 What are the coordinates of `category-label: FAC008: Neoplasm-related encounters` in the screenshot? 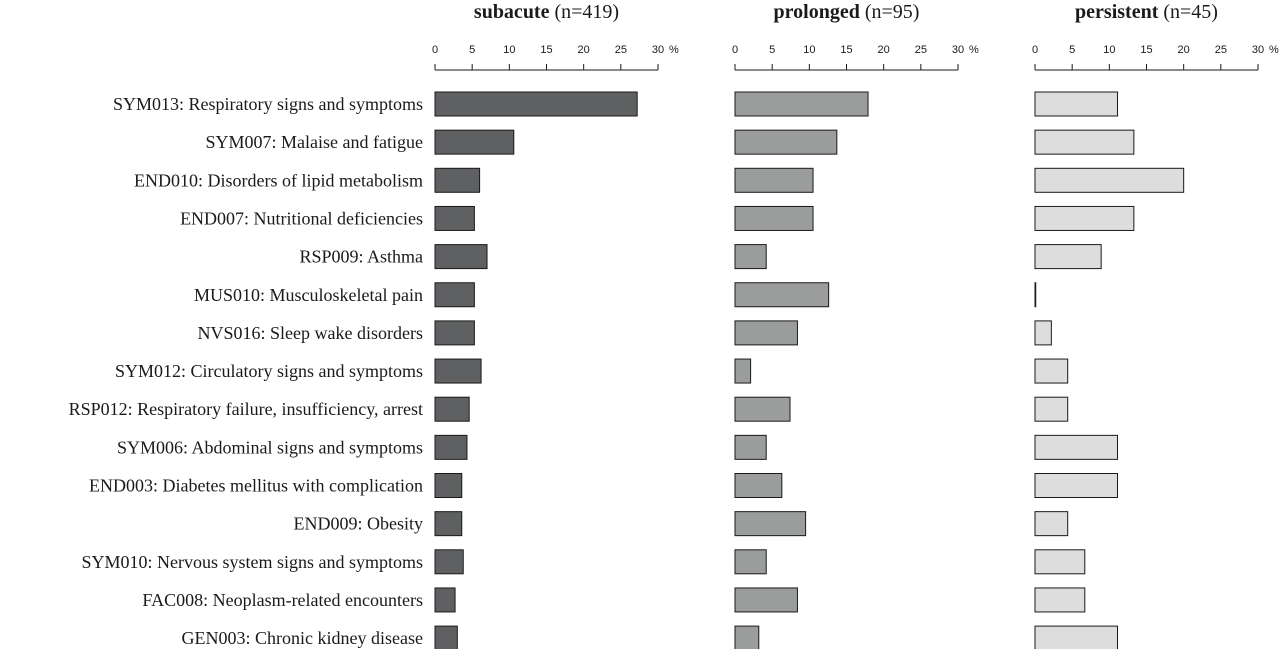 It's located at (282, 600).